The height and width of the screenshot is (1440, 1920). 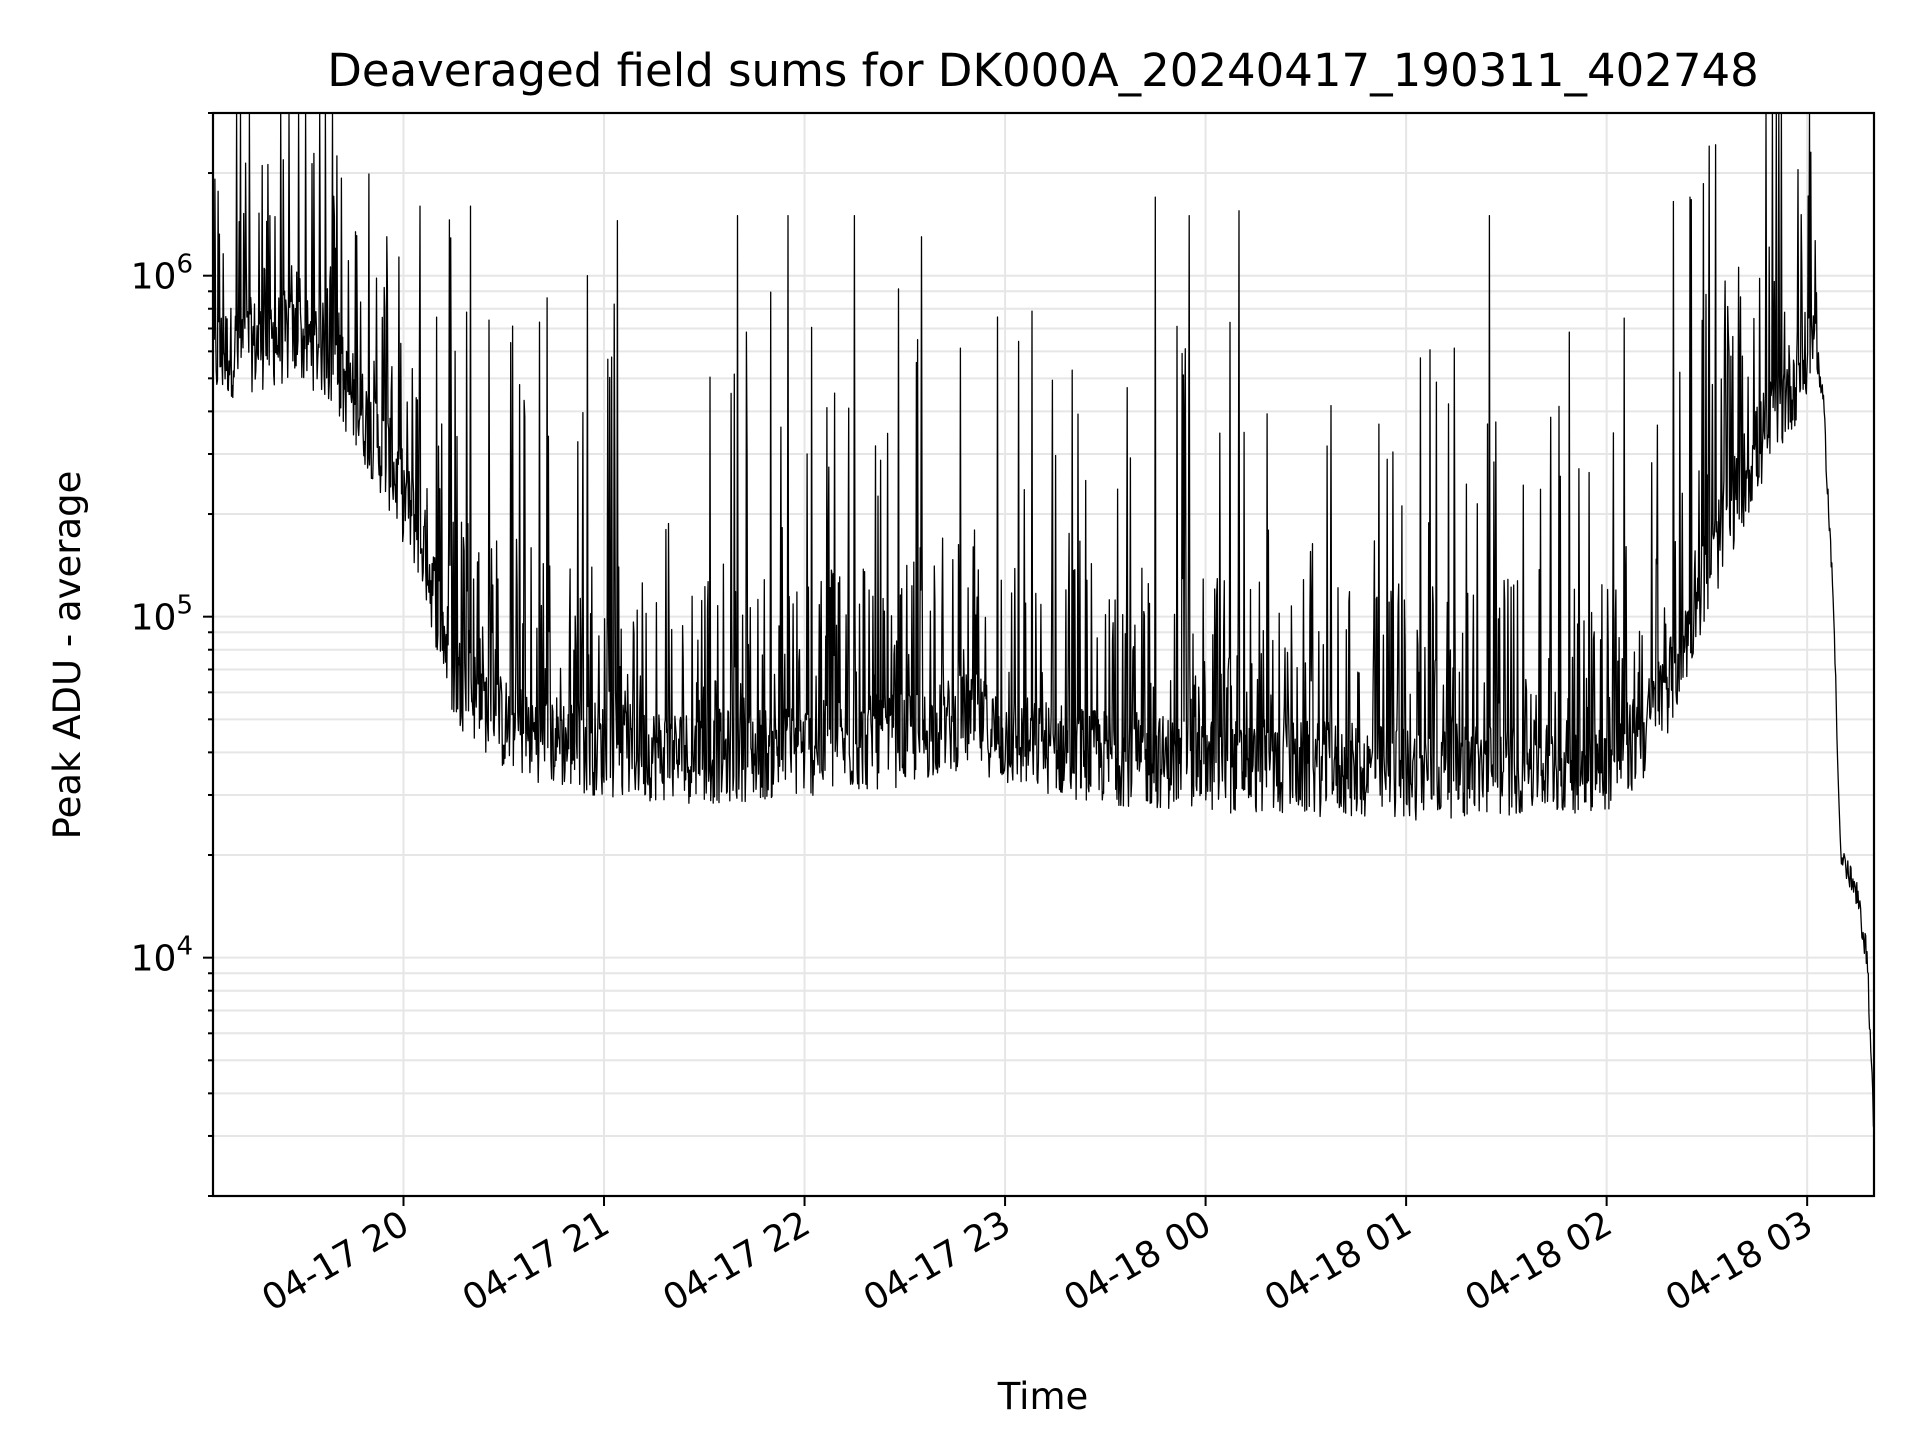 I want to click on x-axis-label: Time, so click(x=1043, y=1396).